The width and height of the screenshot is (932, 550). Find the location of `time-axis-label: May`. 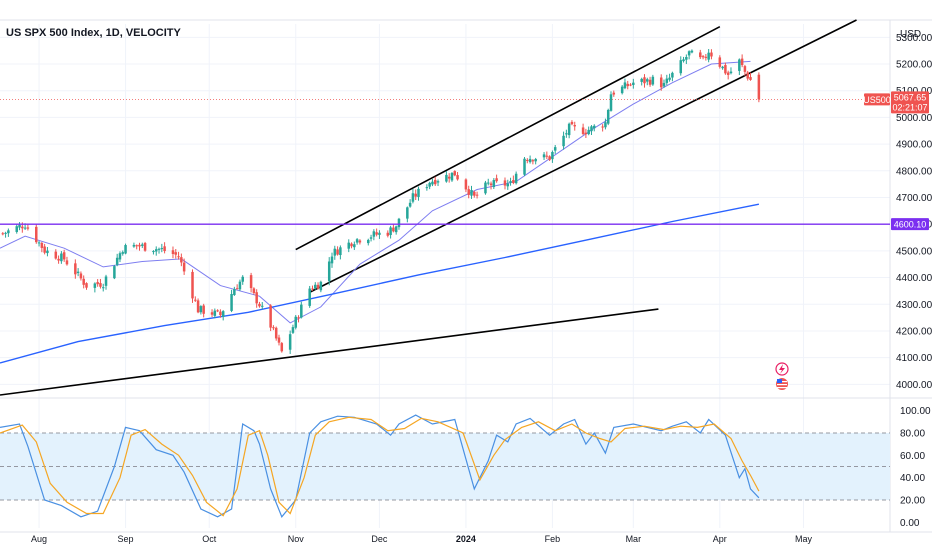

time-axis-label: May is located at coordinates (804, 539).